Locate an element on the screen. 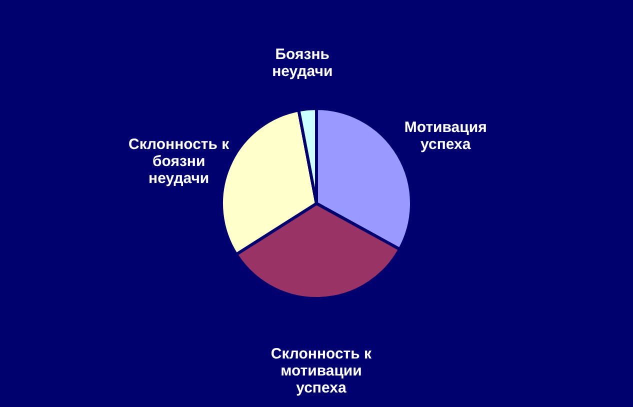 This screenshot has width=633, height=407. slice-label: Боязнь неудачи is located at coordinates (302, 63).